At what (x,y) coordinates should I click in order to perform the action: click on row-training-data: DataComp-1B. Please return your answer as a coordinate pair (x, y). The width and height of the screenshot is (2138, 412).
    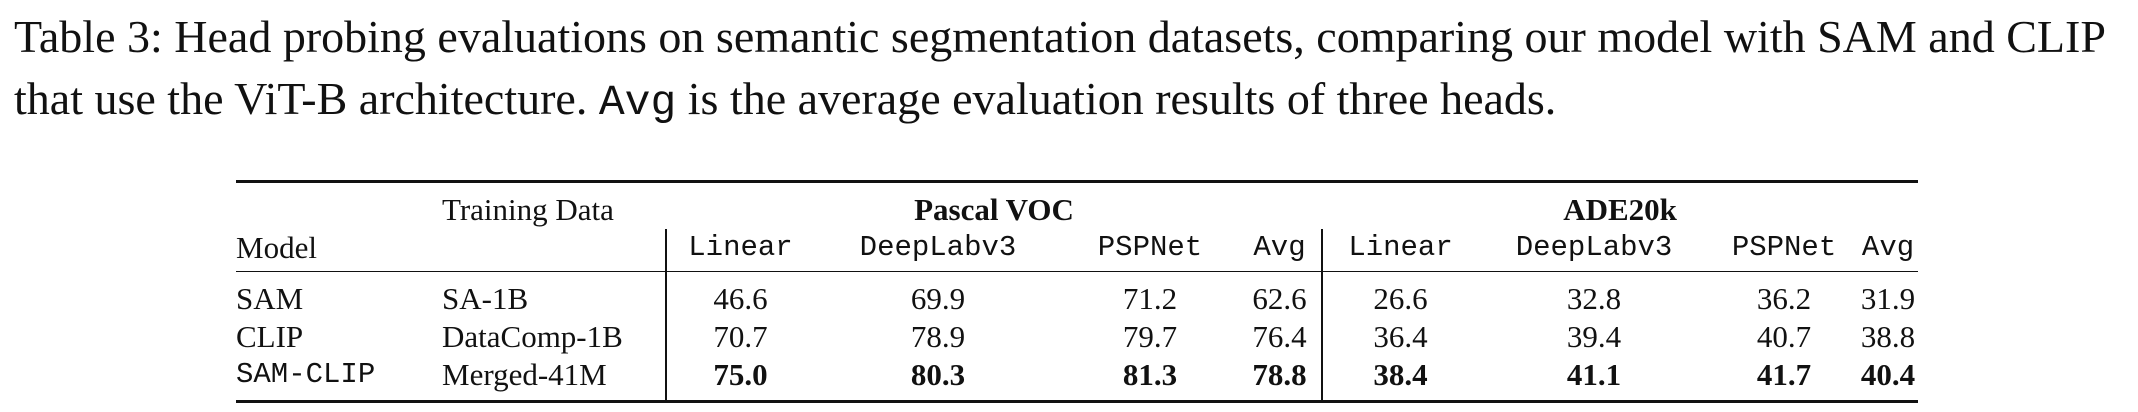
    Looking at the image, I should click on (532, 336).